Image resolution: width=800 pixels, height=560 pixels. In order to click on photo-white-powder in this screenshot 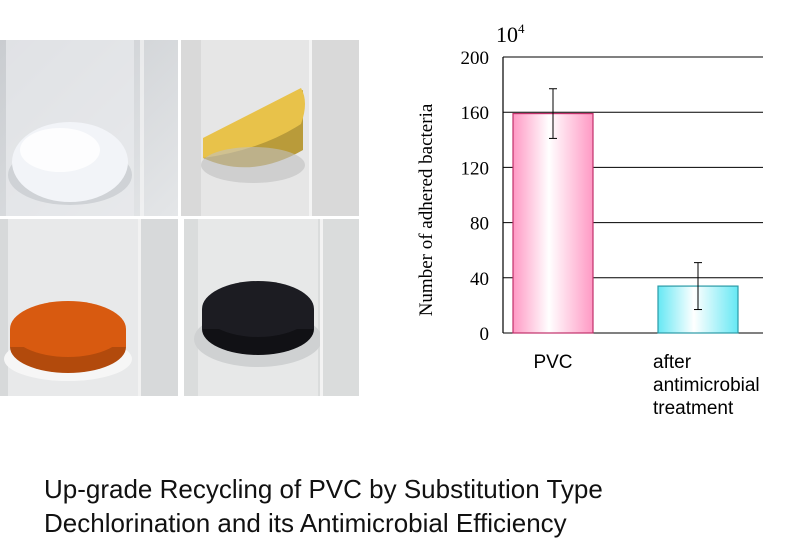, I will do `click(89, 128)`.